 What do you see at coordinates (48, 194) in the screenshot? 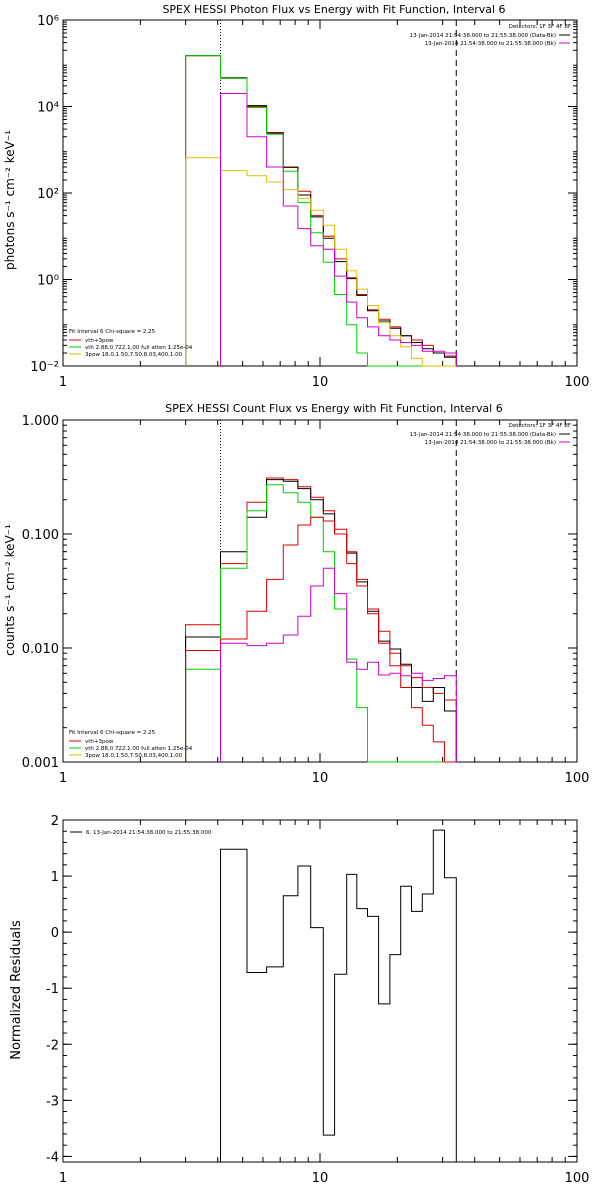
I see `y-tick-label: 10²` at bounding box center [48, 194].